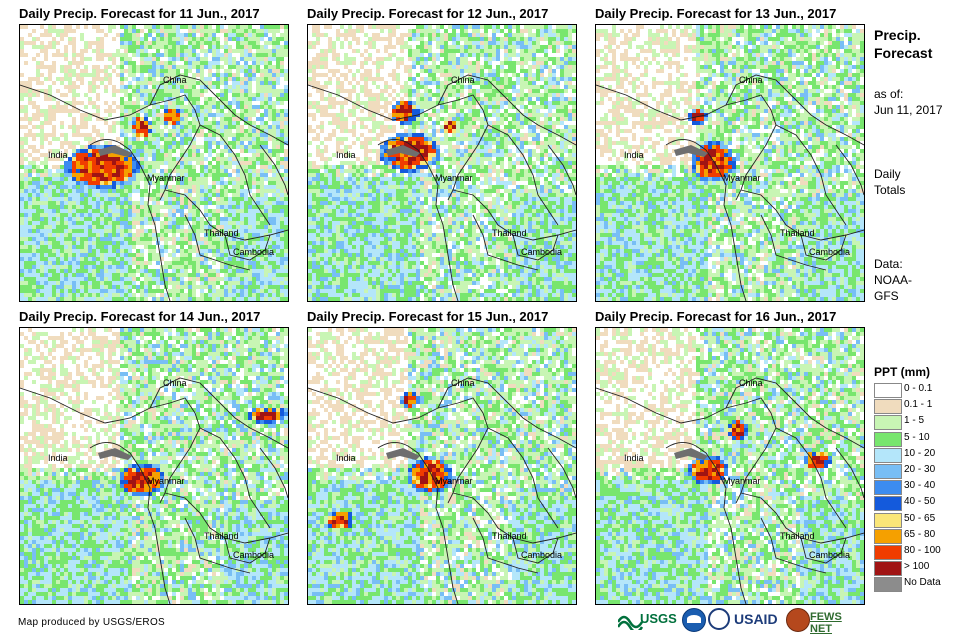  What do you see at coordinates (919, 534) in the screenshot?
I see `legend-label: 65 - 80` at bounding box center [919, 534].